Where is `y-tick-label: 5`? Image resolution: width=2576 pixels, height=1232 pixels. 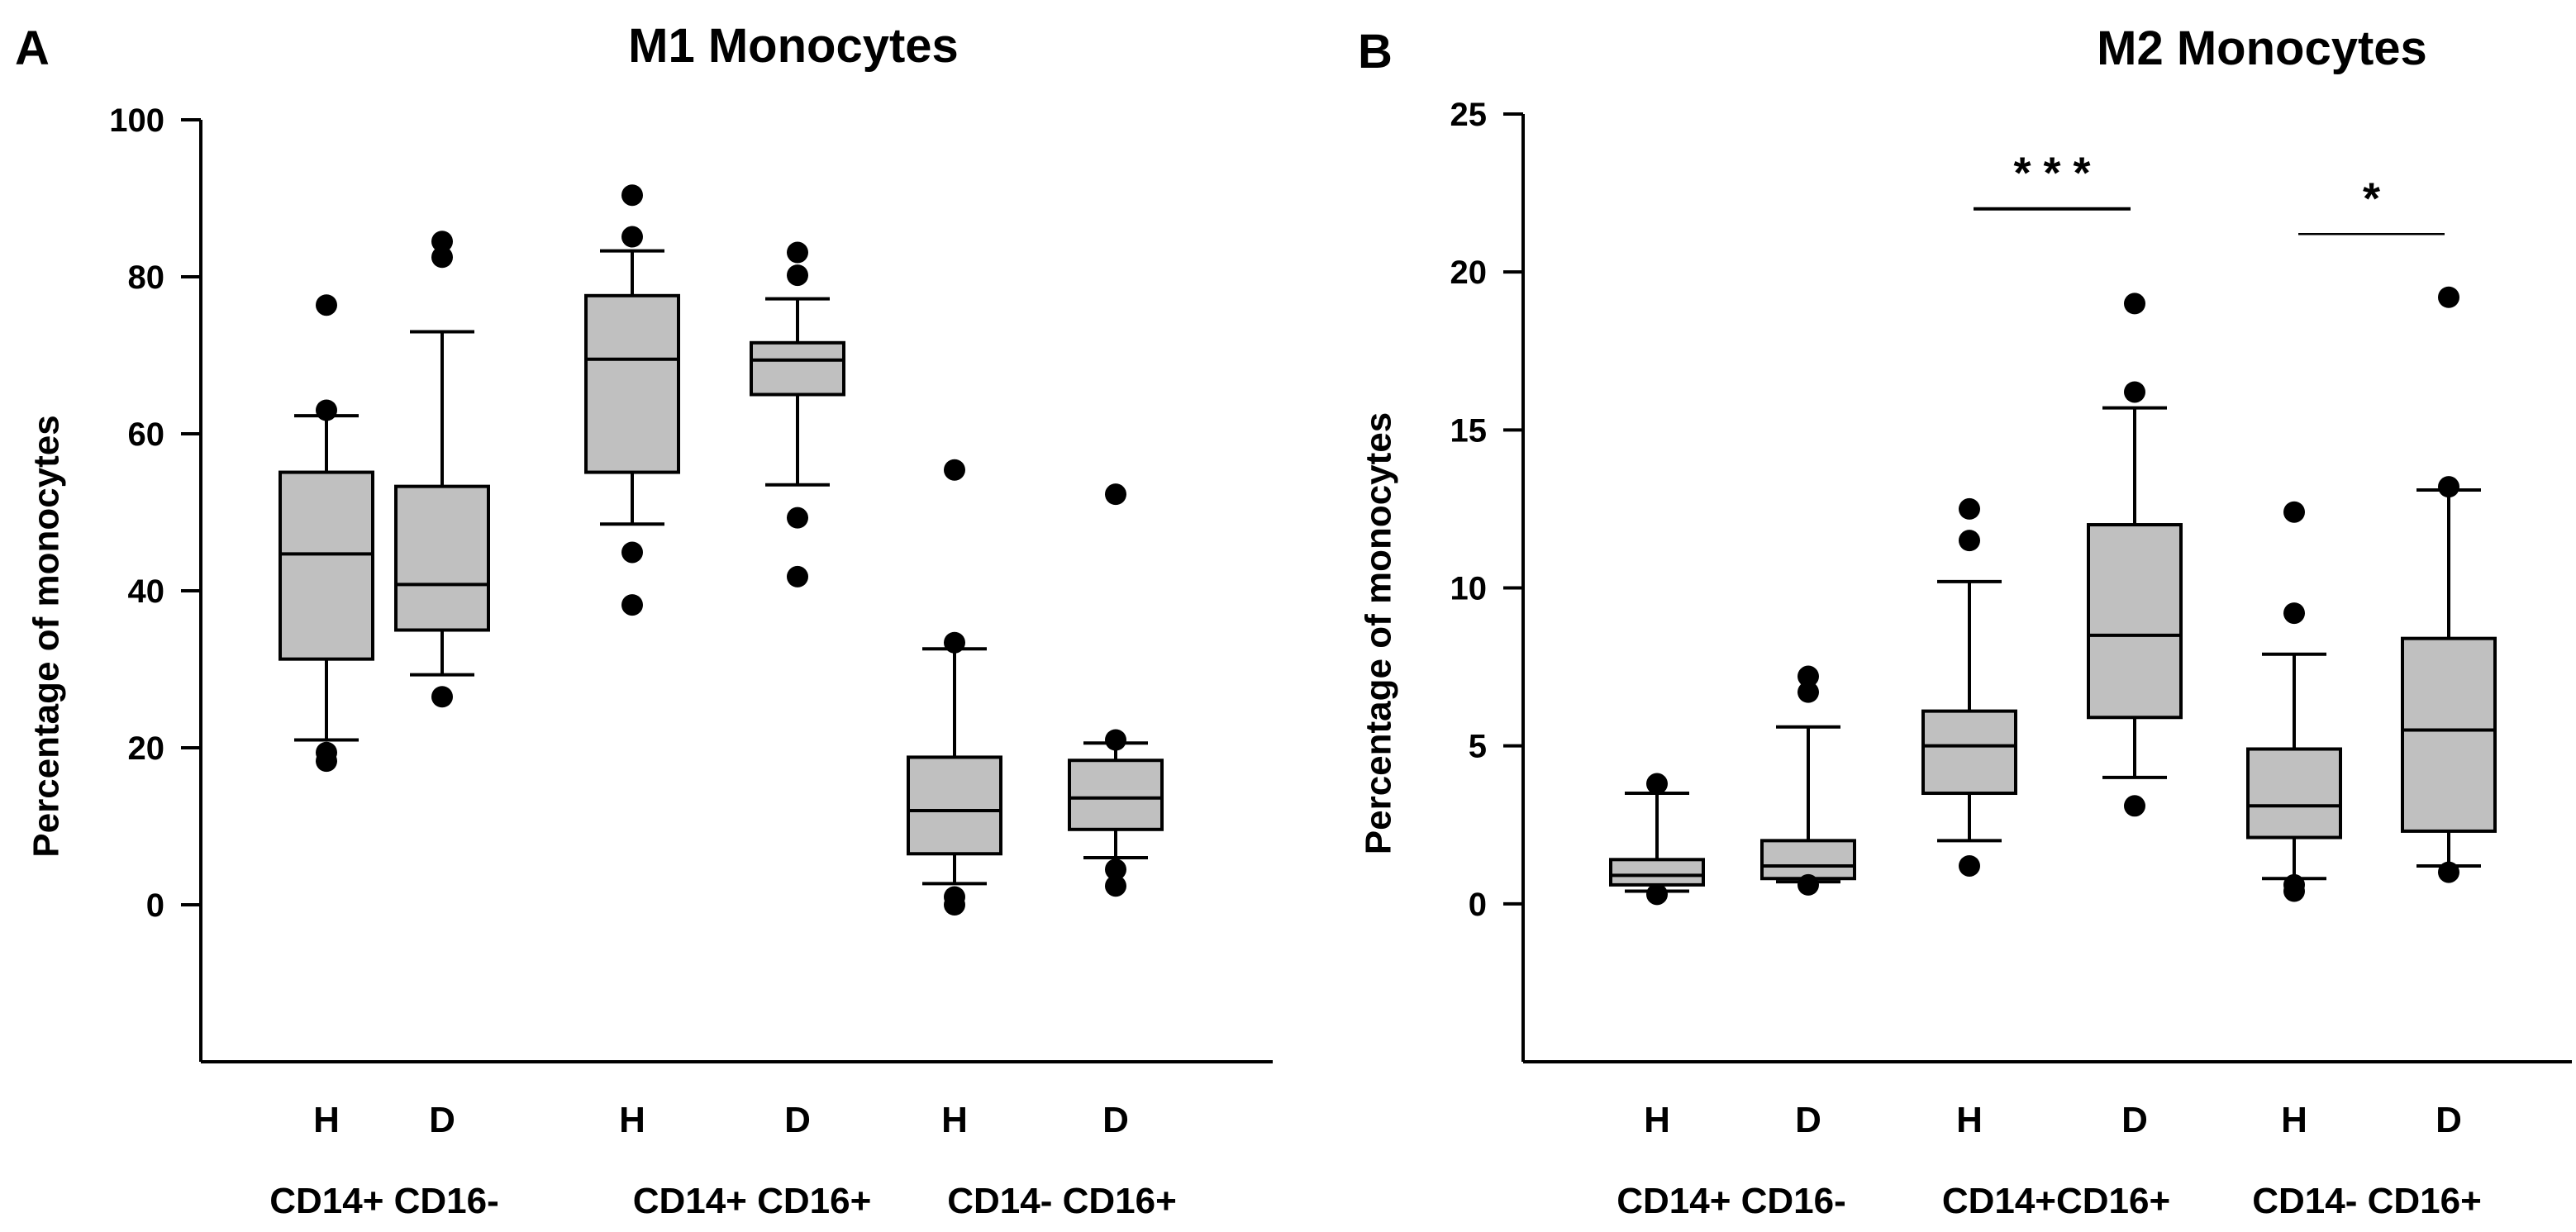
y-tick-label: 5 is located at coordinates (1478, 747).